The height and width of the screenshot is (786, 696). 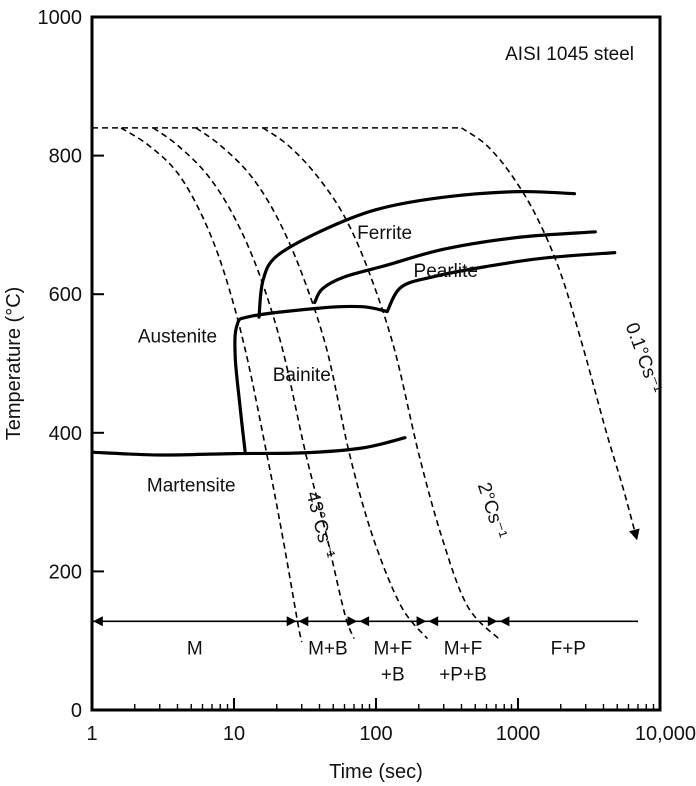 What do you see at coordinates (65, 572) in the screenshot?
I see `y-tick-label: 200` at bounding box center [65, 572].